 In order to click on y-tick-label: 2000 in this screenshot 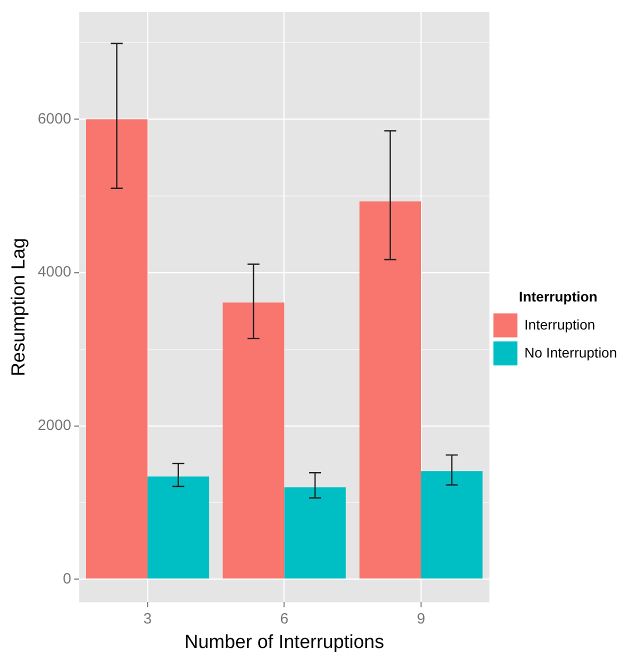, I will do `click(55, 425)`.